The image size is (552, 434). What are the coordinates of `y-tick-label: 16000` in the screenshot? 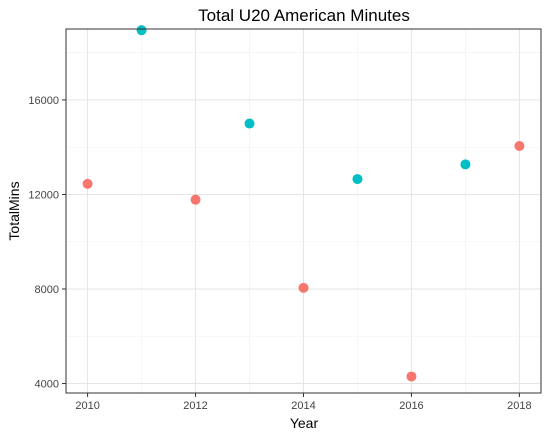 It's located at (43, 101).